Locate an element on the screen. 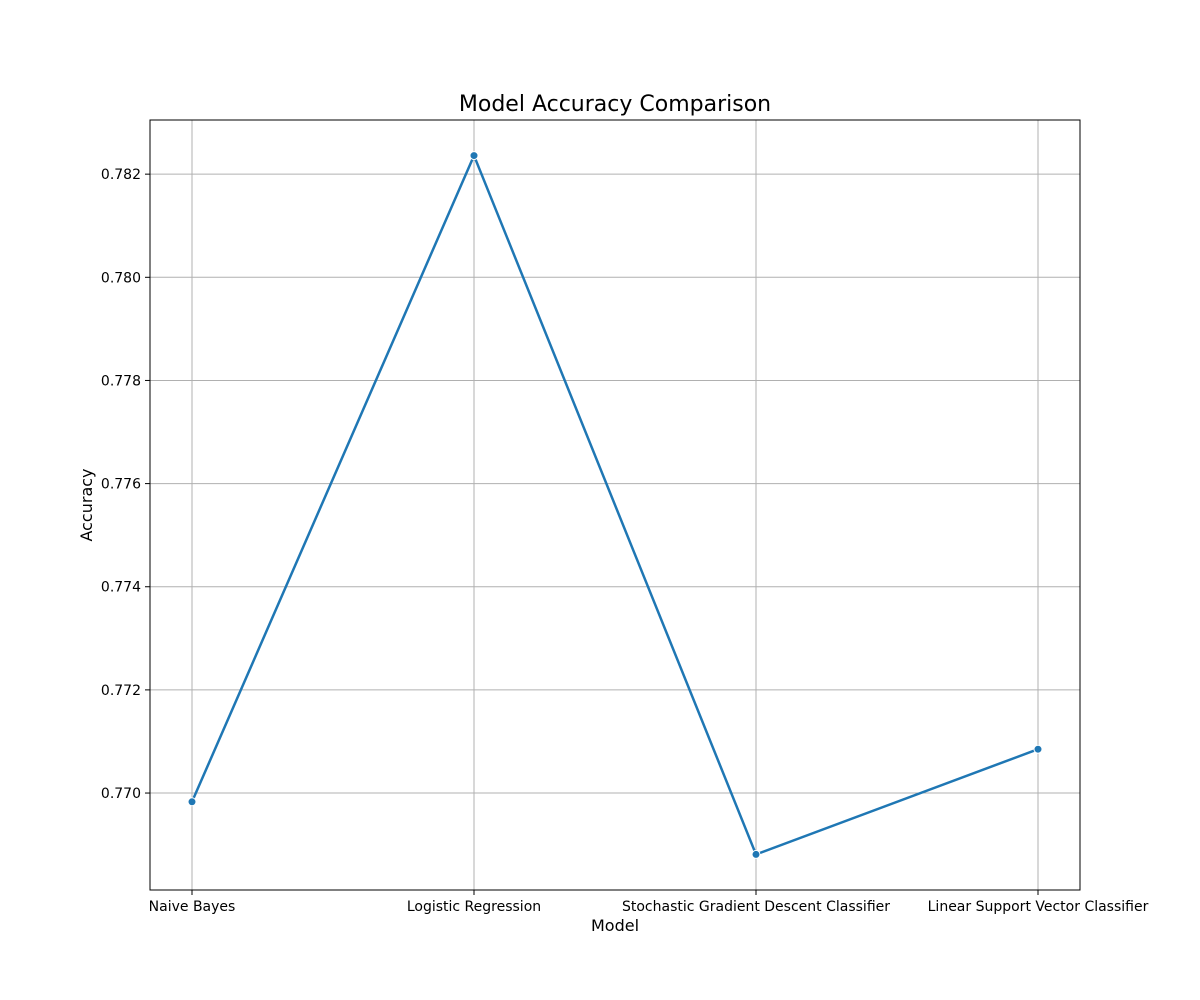 The width and height of the screenshot is (1200, 1000). y-tick-label: 0.774 is located at coordinates (121, 588).